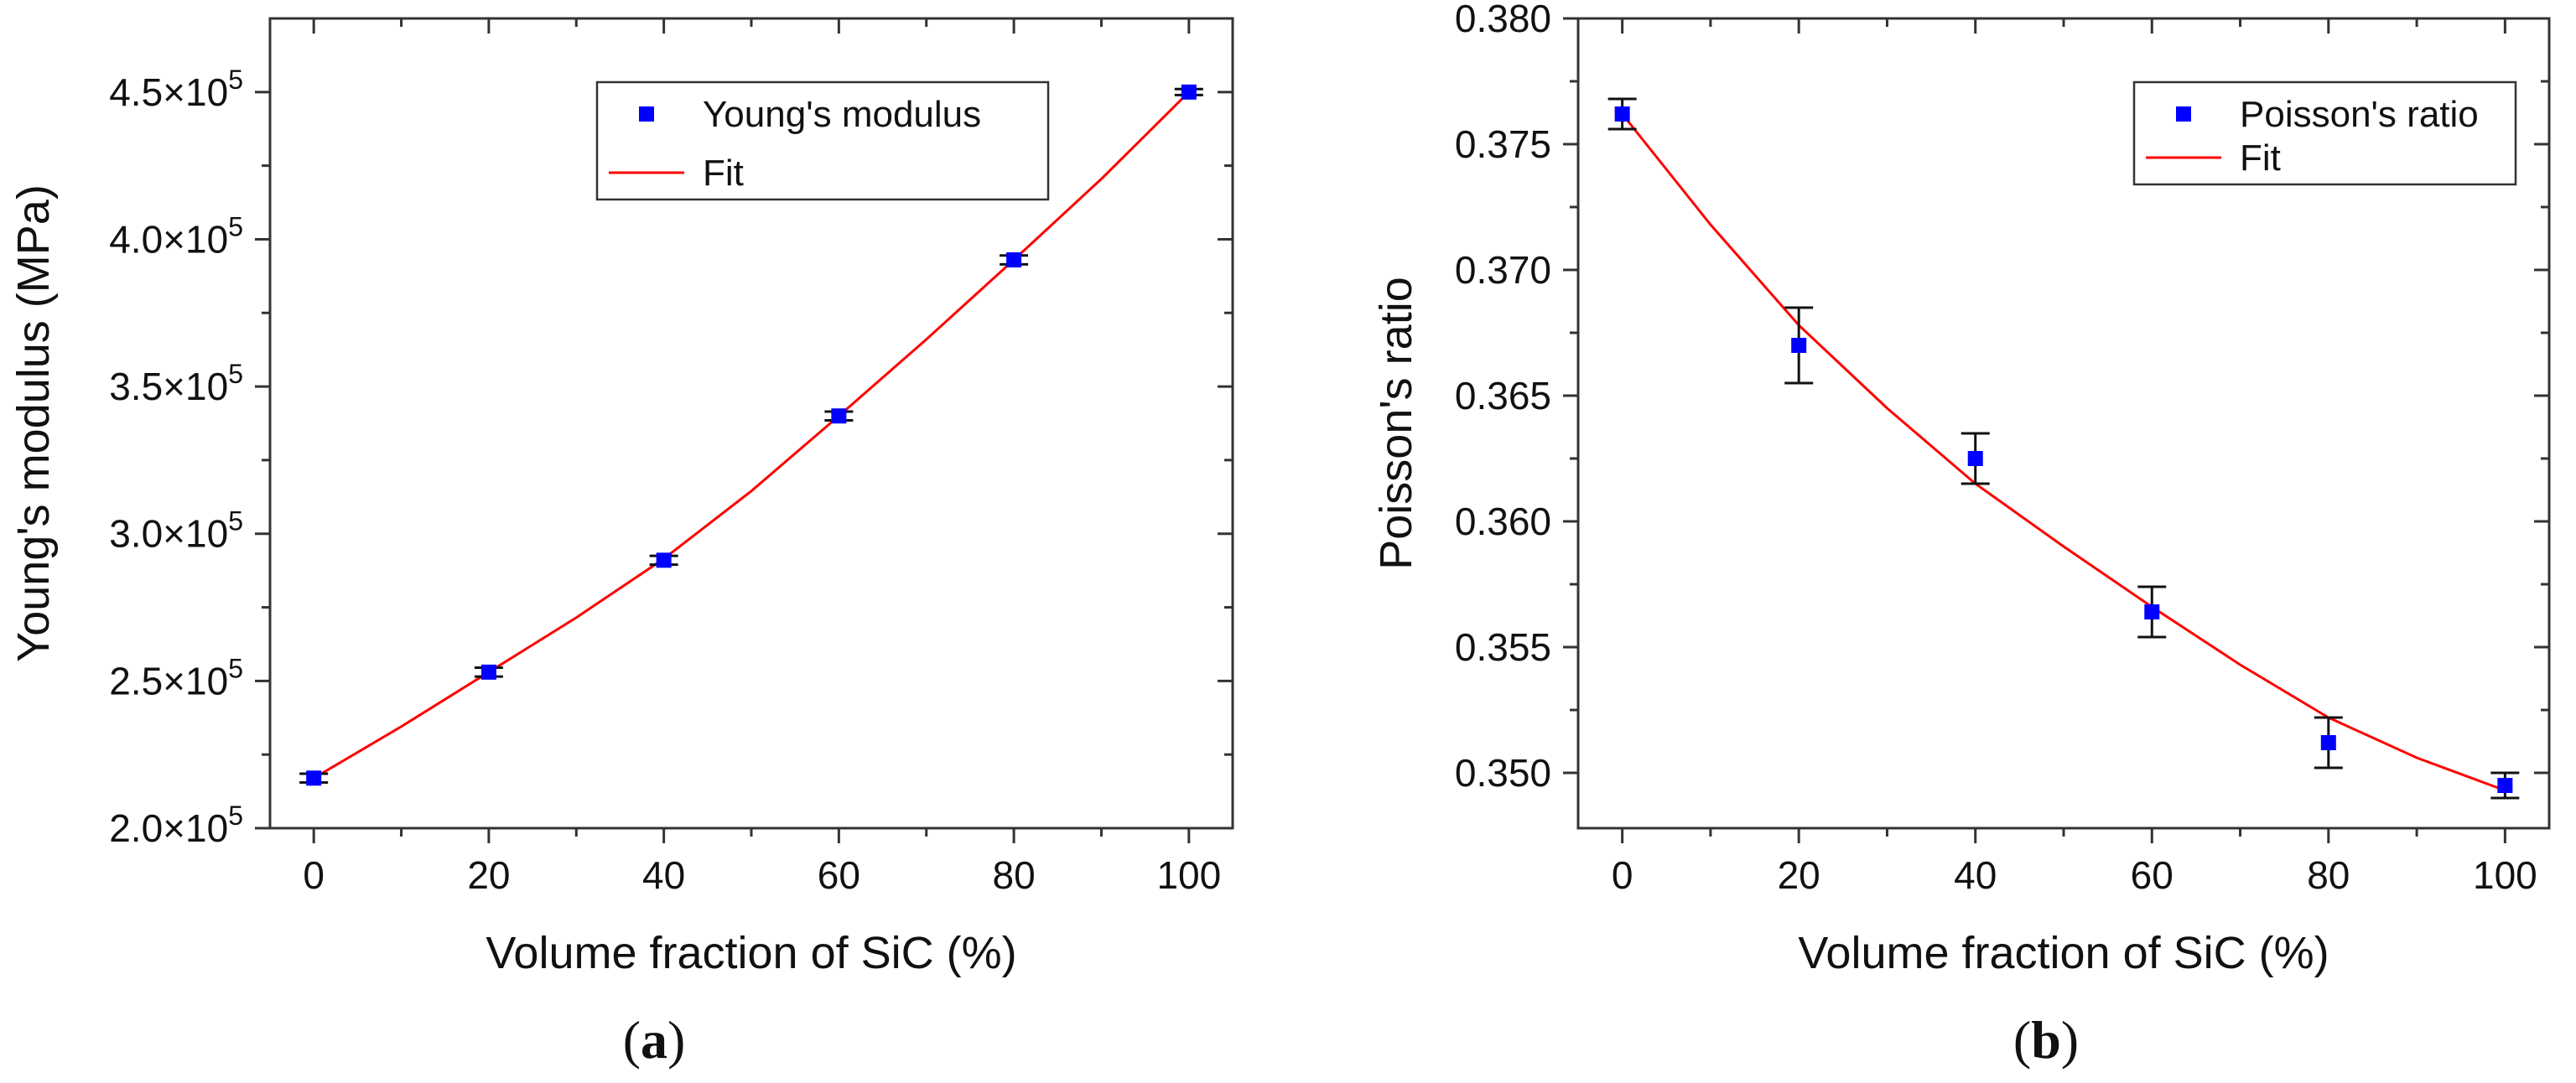 This screenshot has width=2576, height=1083. What do you see at coordinates (2046, 1040) in the screenshot?
I see `panel-label: (b)` at bounding box center [2046, 1040].